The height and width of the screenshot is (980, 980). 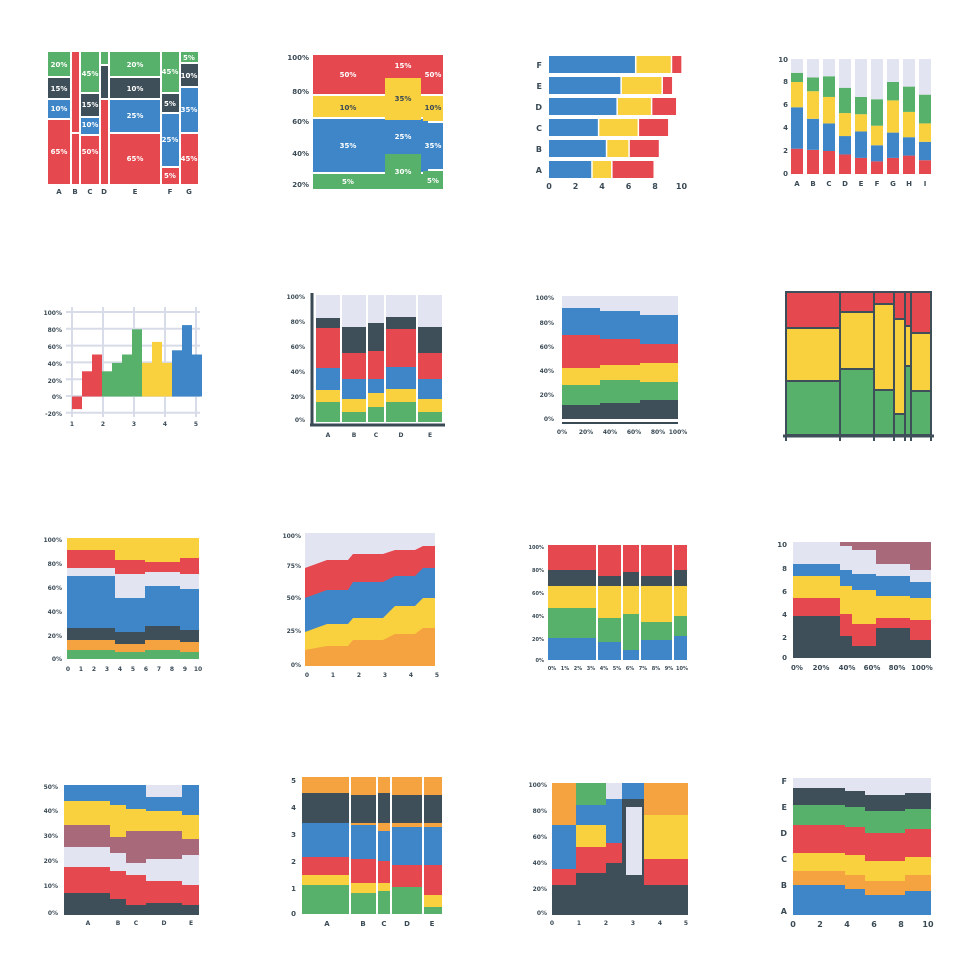 What do you see at coordinates (51, 861) in the screenshot?
I see `c13-tick: 20%` at bounding box center [51, 861].